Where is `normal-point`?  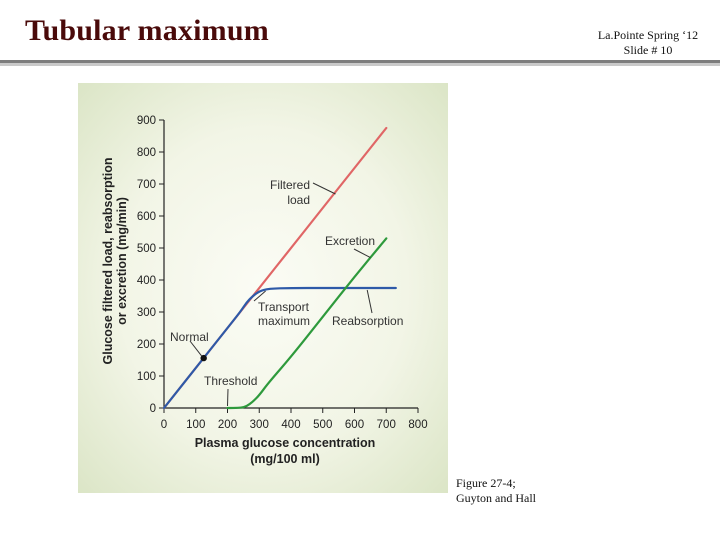 normal-point is located at coordinates (203, 358).